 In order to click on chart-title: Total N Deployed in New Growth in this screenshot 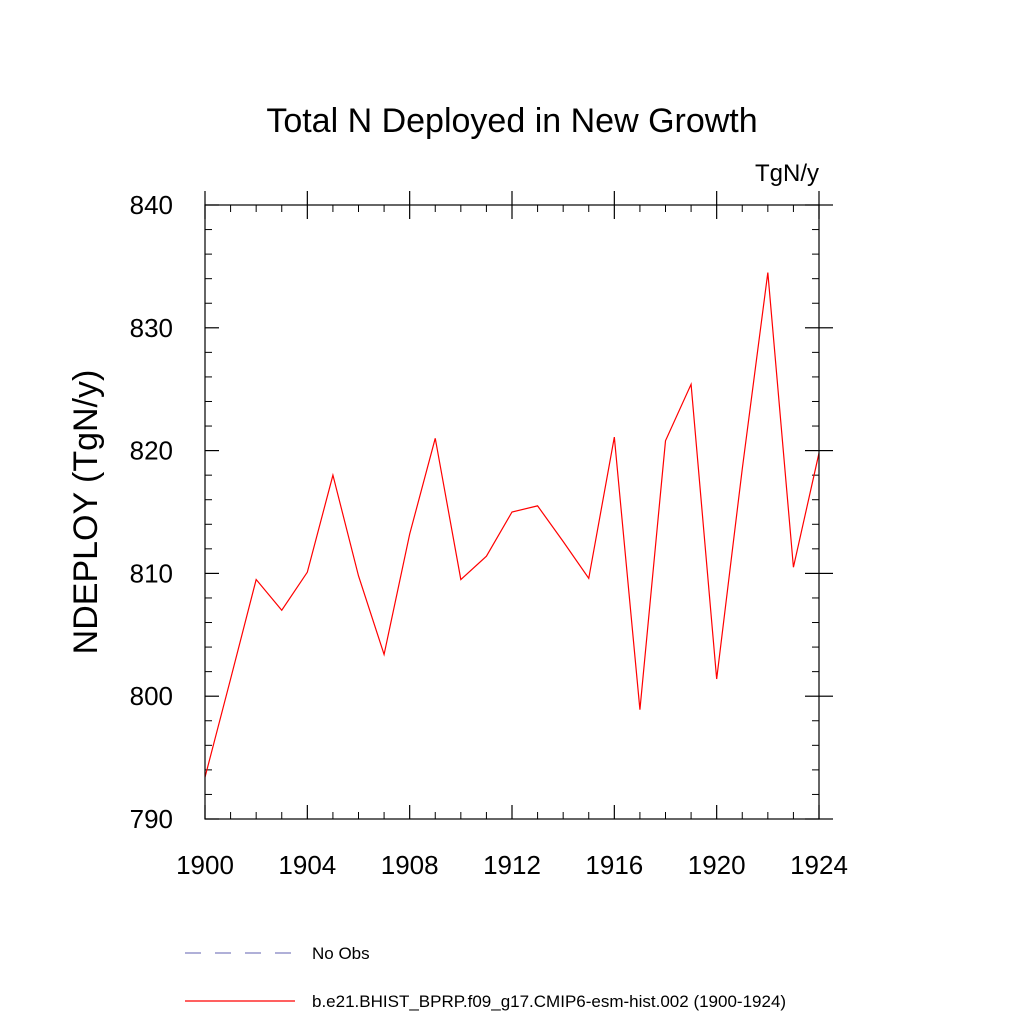, I will do `click(511, 121)`.